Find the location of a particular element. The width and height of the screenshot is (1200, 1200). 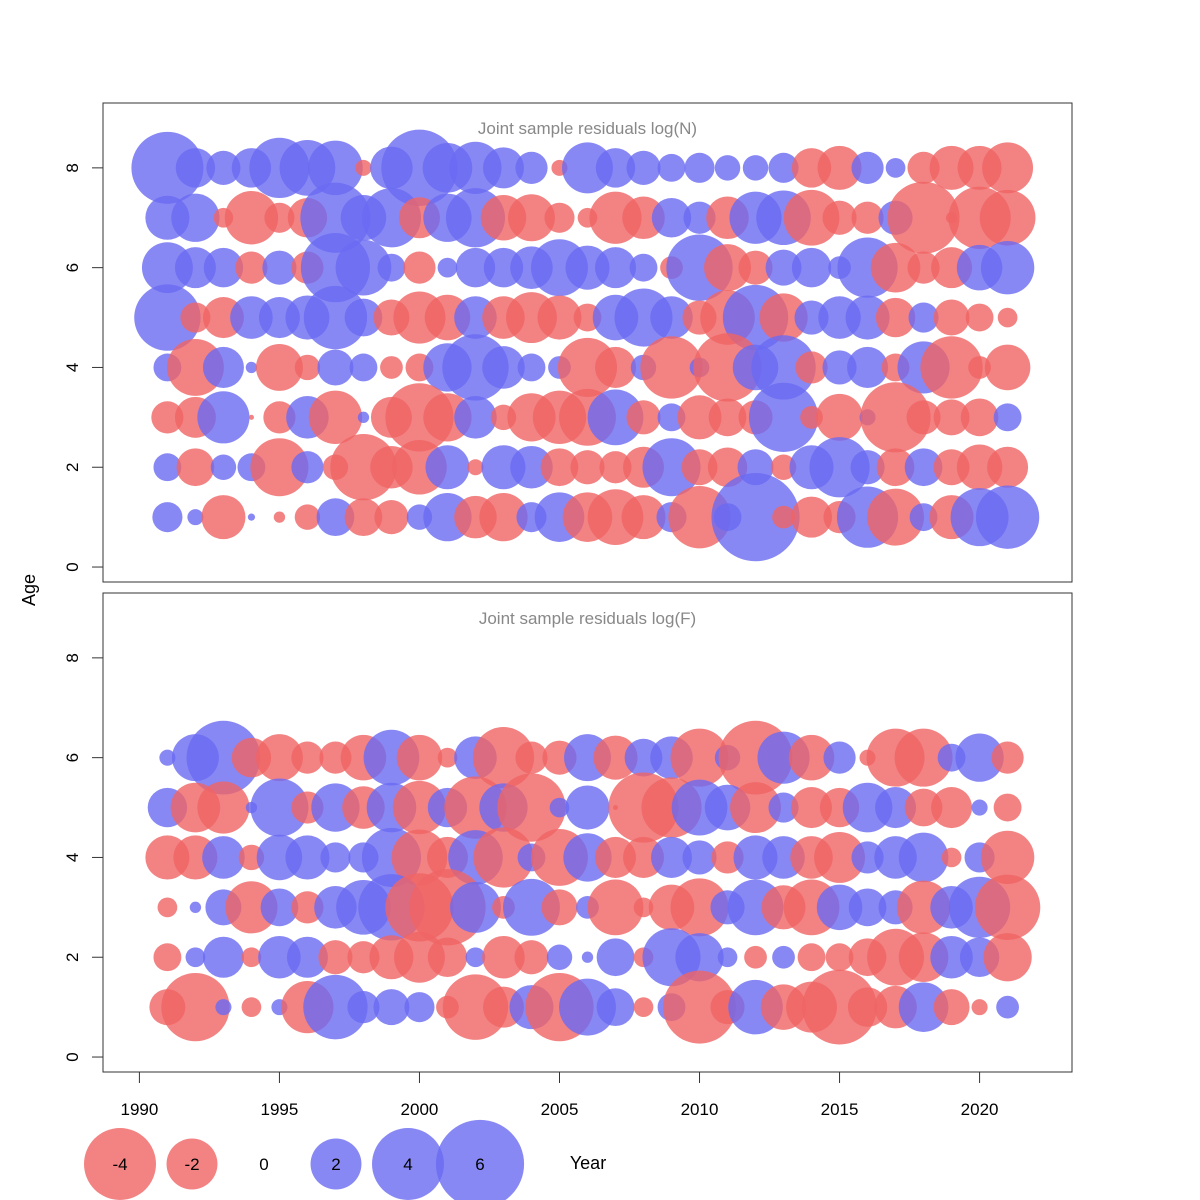

legend-label: -2 is located at coordinates (191, 1164).